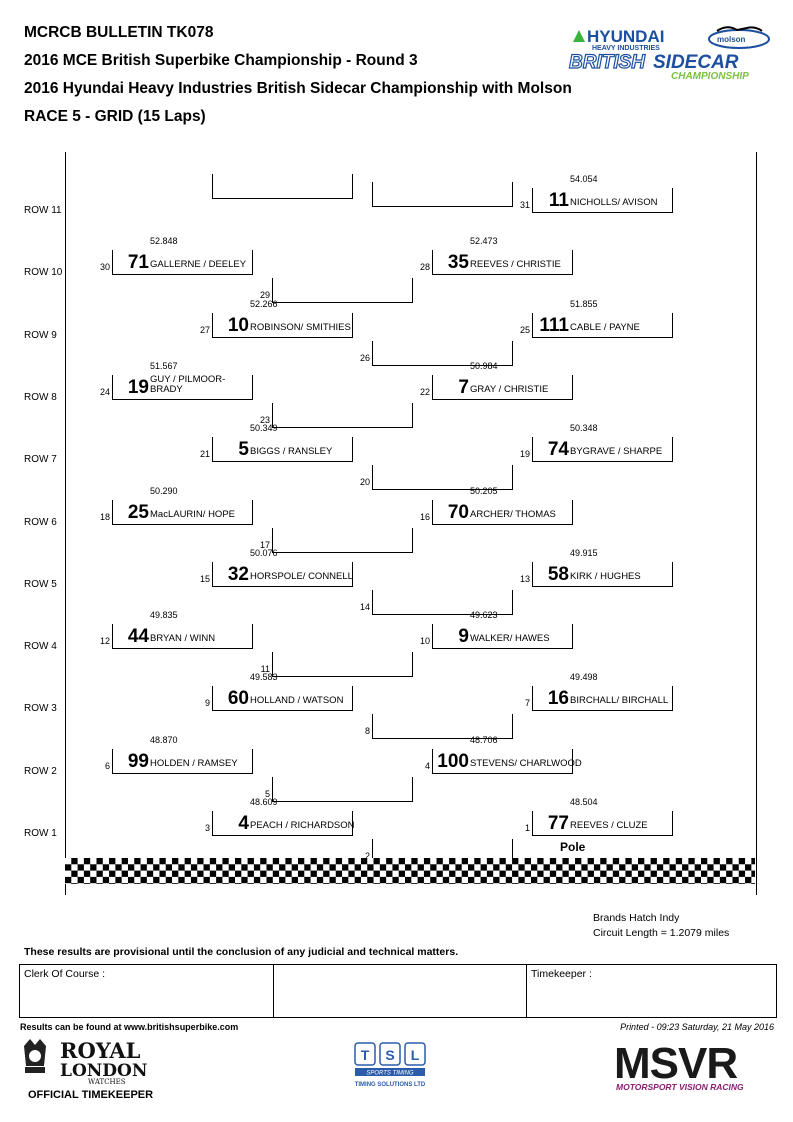 The image size is (793, 1122). Describe the element at coordinates (40, 522) in the screenshot. I see `row-label: ROW 6` at that location.